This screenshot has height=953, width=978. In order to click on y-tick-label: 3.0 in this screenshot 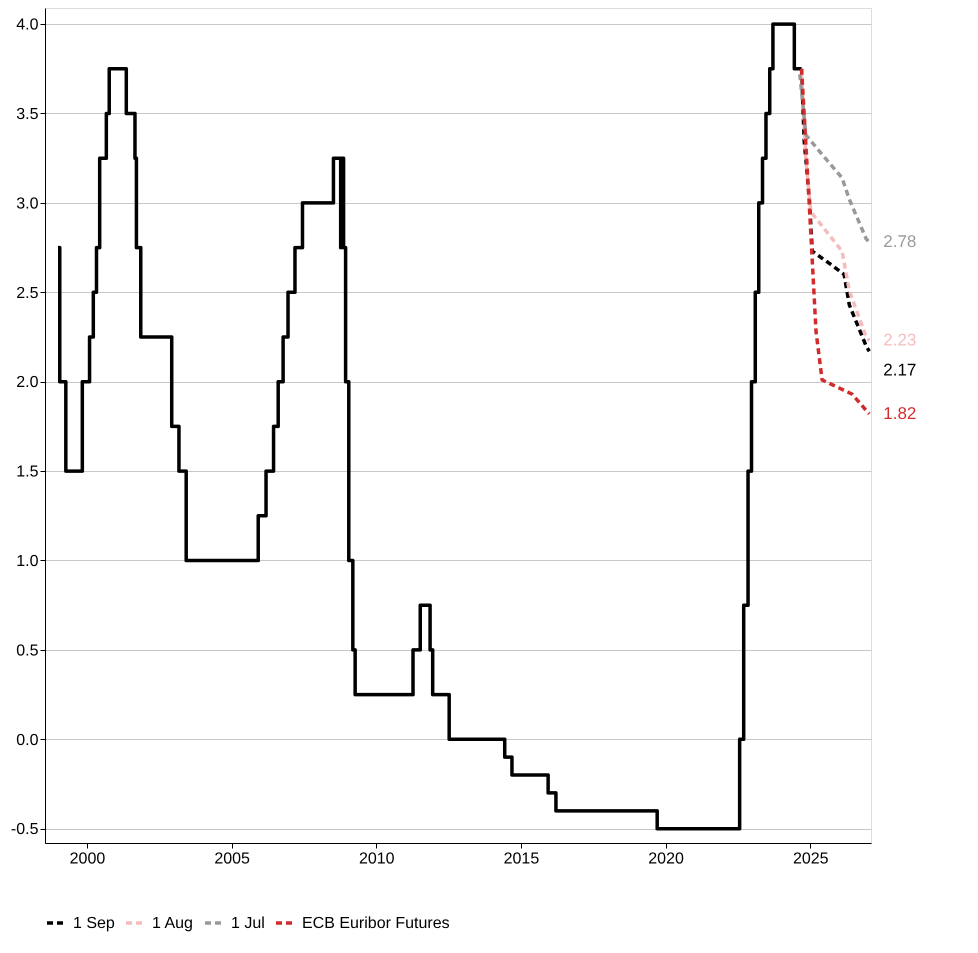, I will do `click(27, 203)`.